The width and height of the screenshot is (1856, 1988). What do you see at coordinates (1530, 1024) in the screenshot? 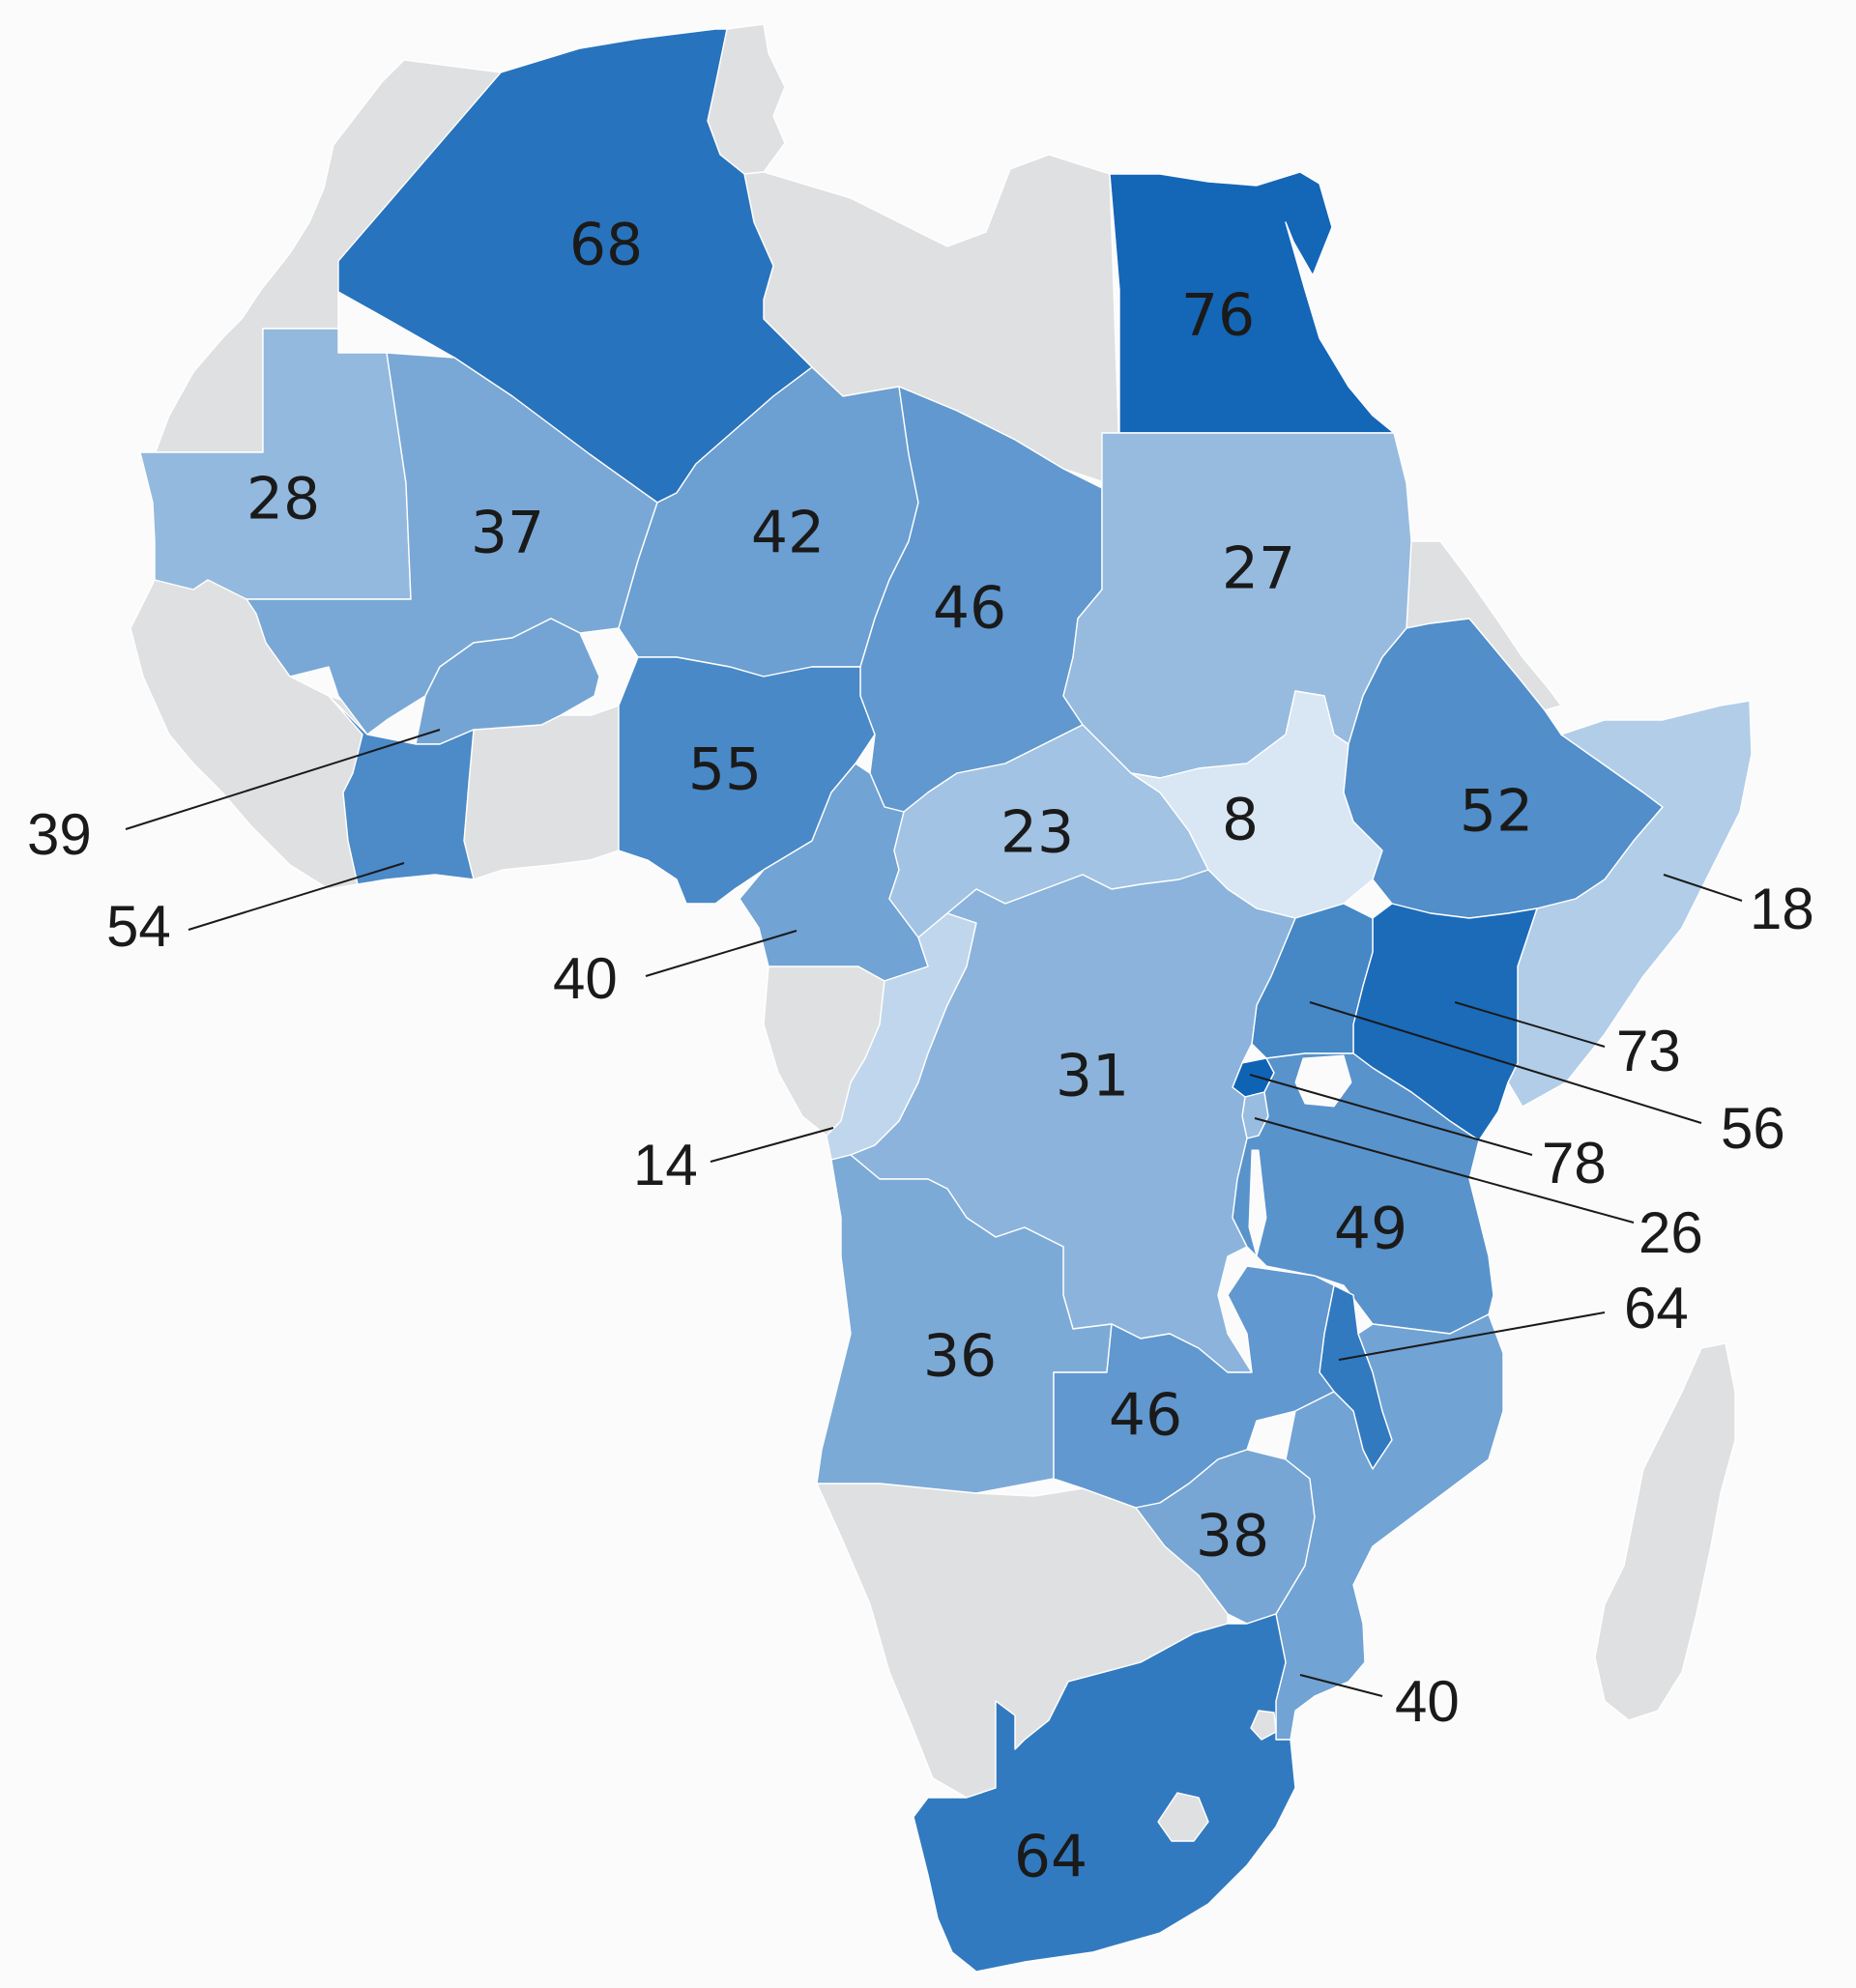
I see `leader-kenya` at bounding box center [1530, 1024].